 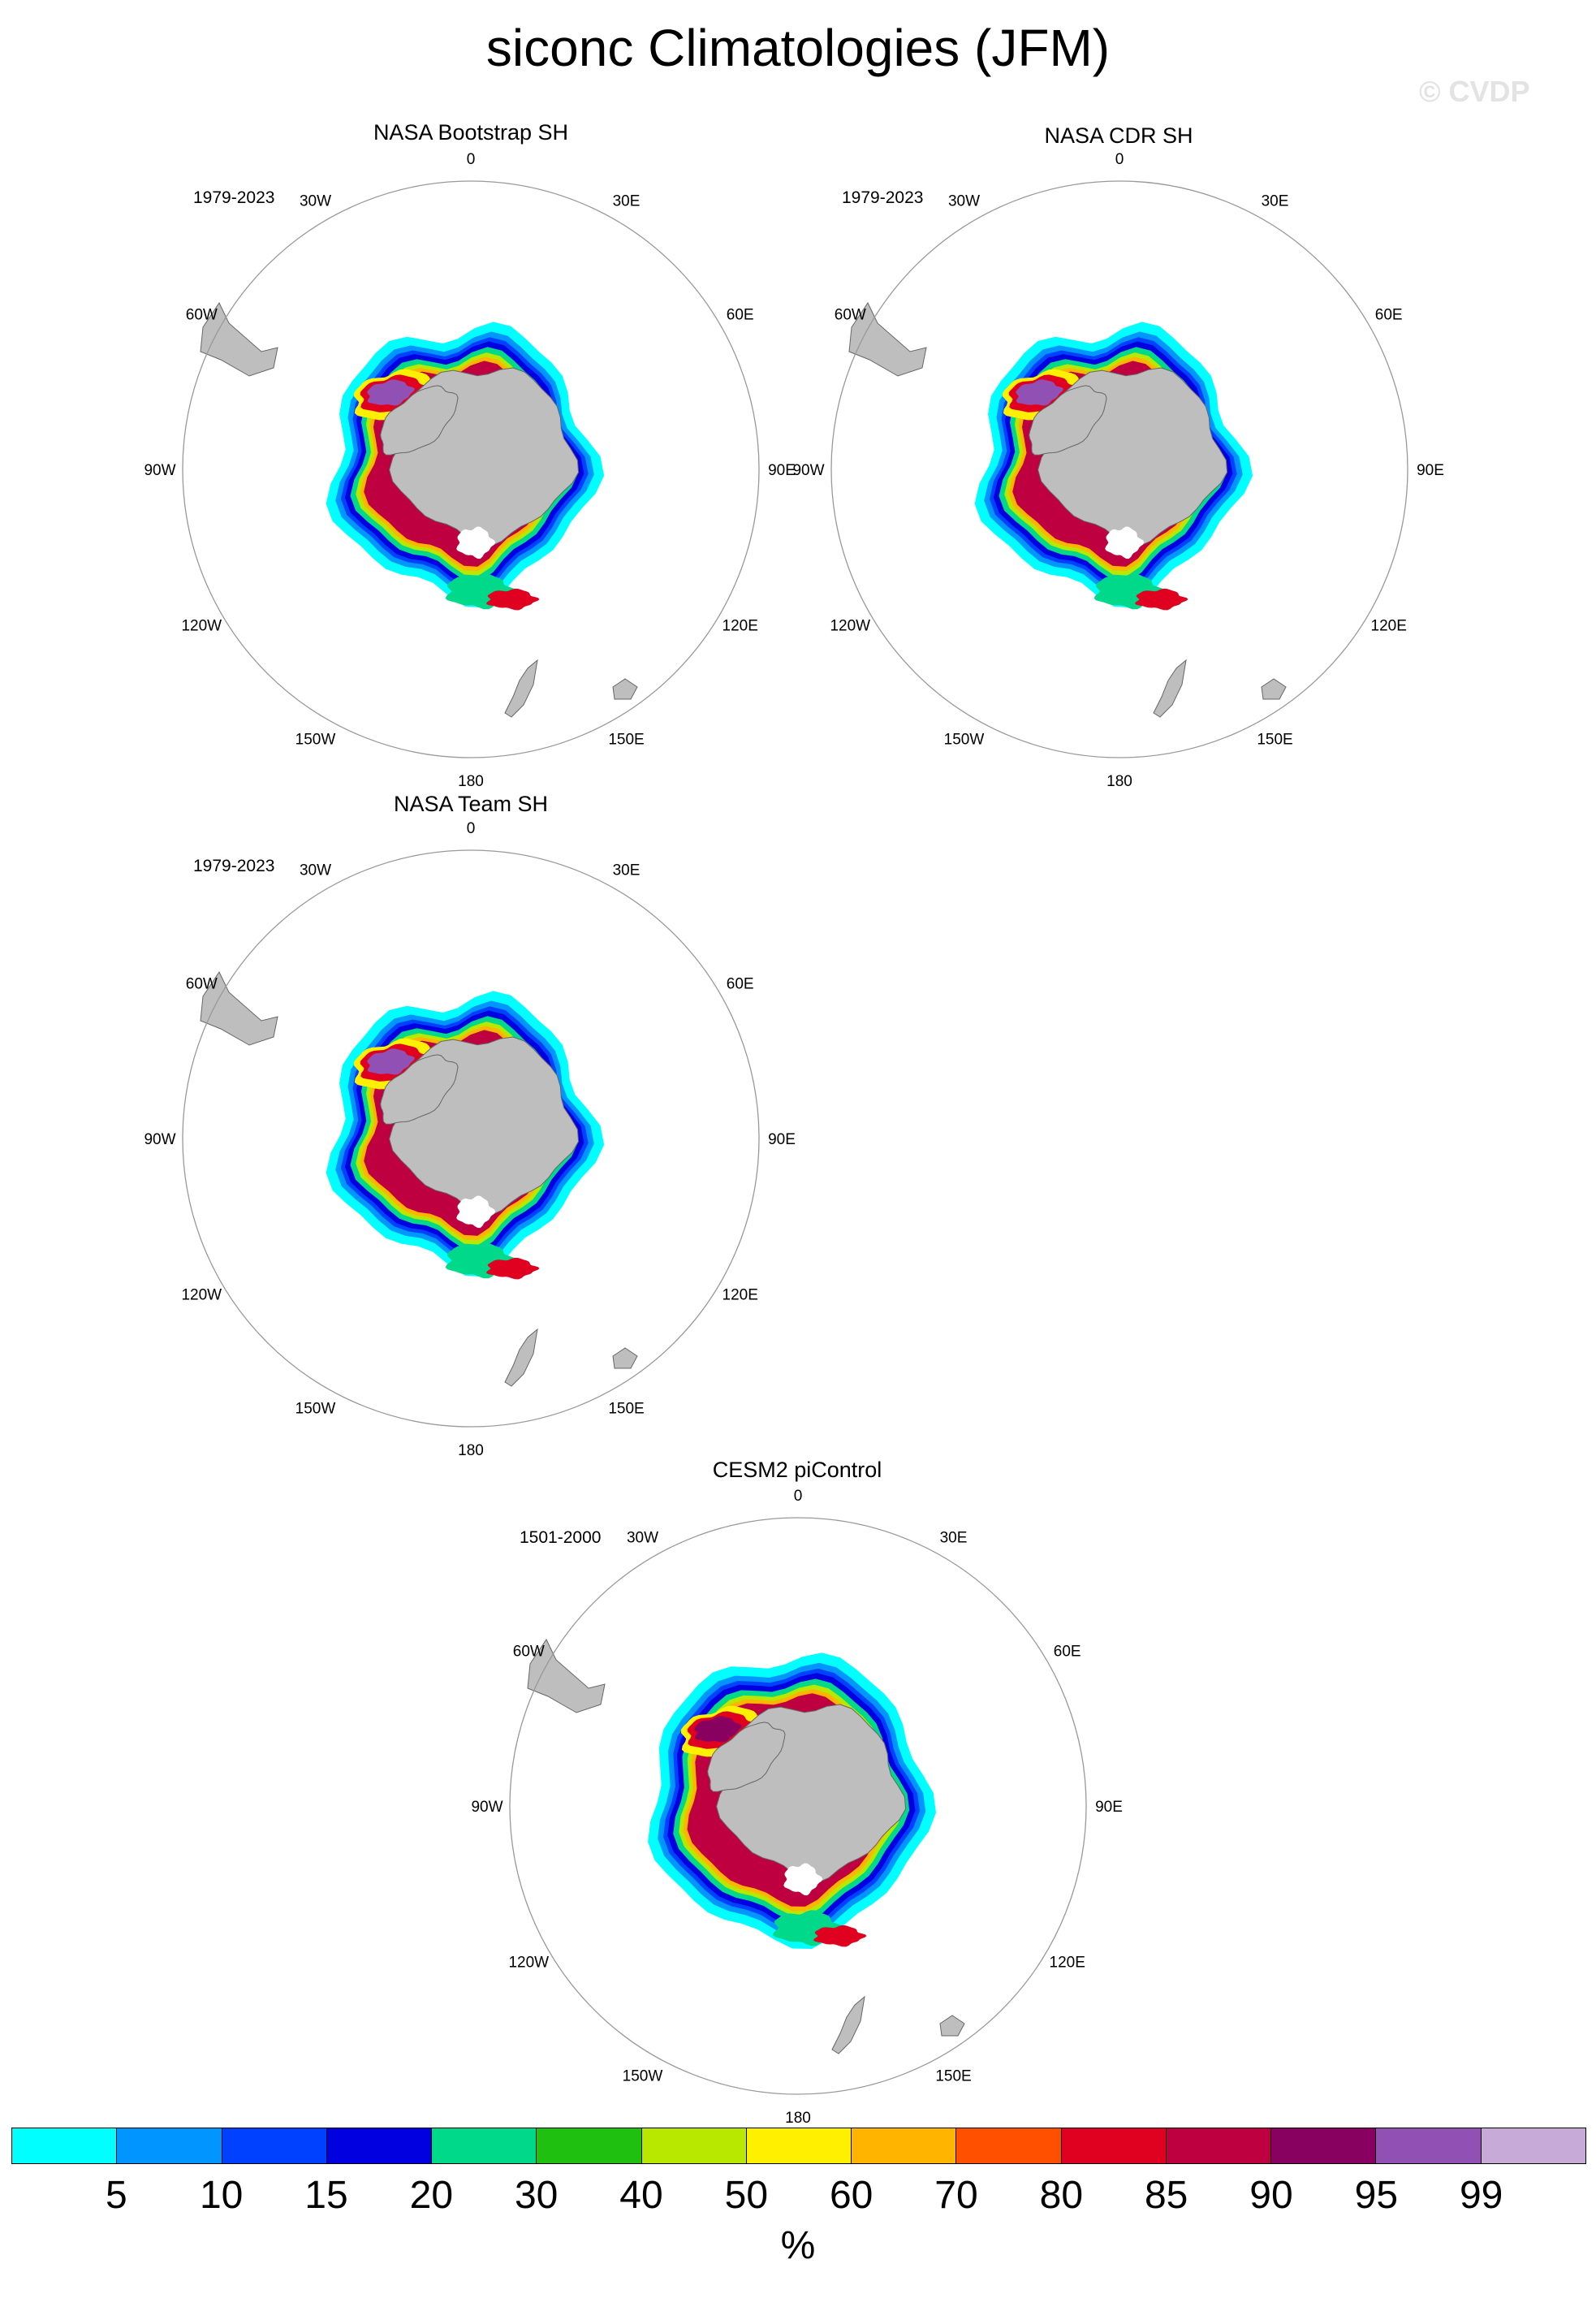 I want to click on colorbar, so click(x=799, y=2146).